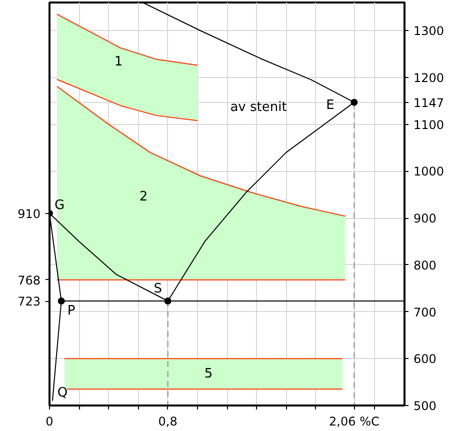 The height and width of the screenshot is (431, 457). I want to click on annotation: 1, so click(118, 62).